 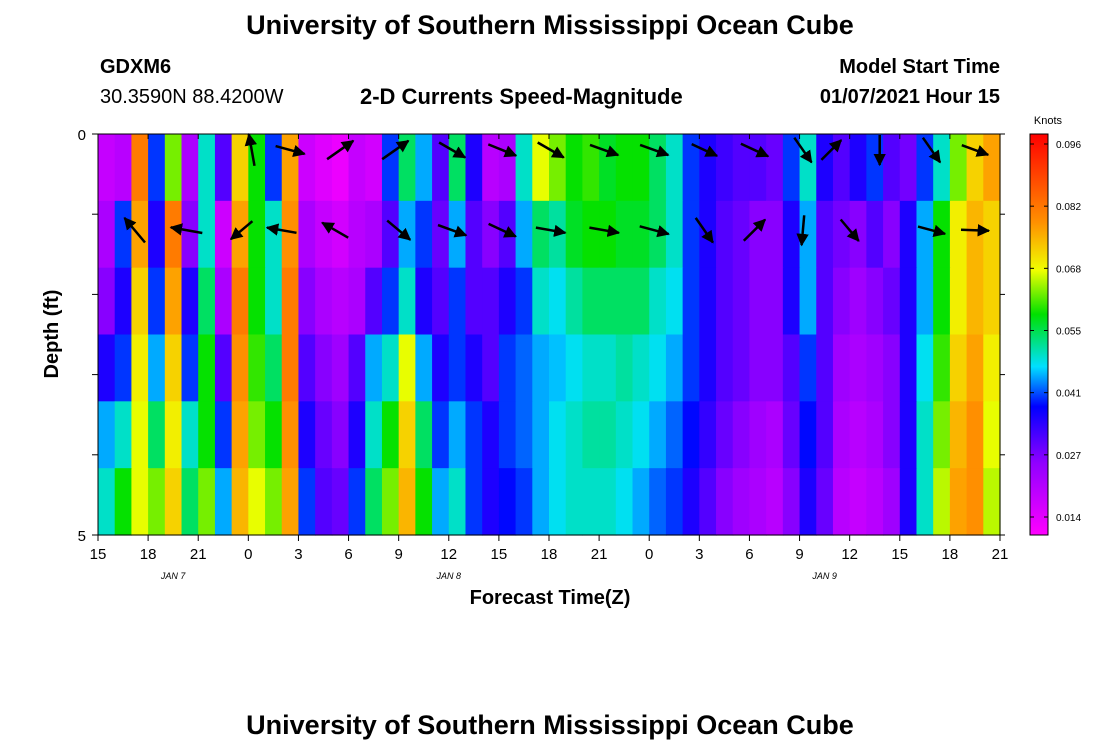 I want to click on colorbar-tick-label: 0.041, so click(x=1068, y=394).